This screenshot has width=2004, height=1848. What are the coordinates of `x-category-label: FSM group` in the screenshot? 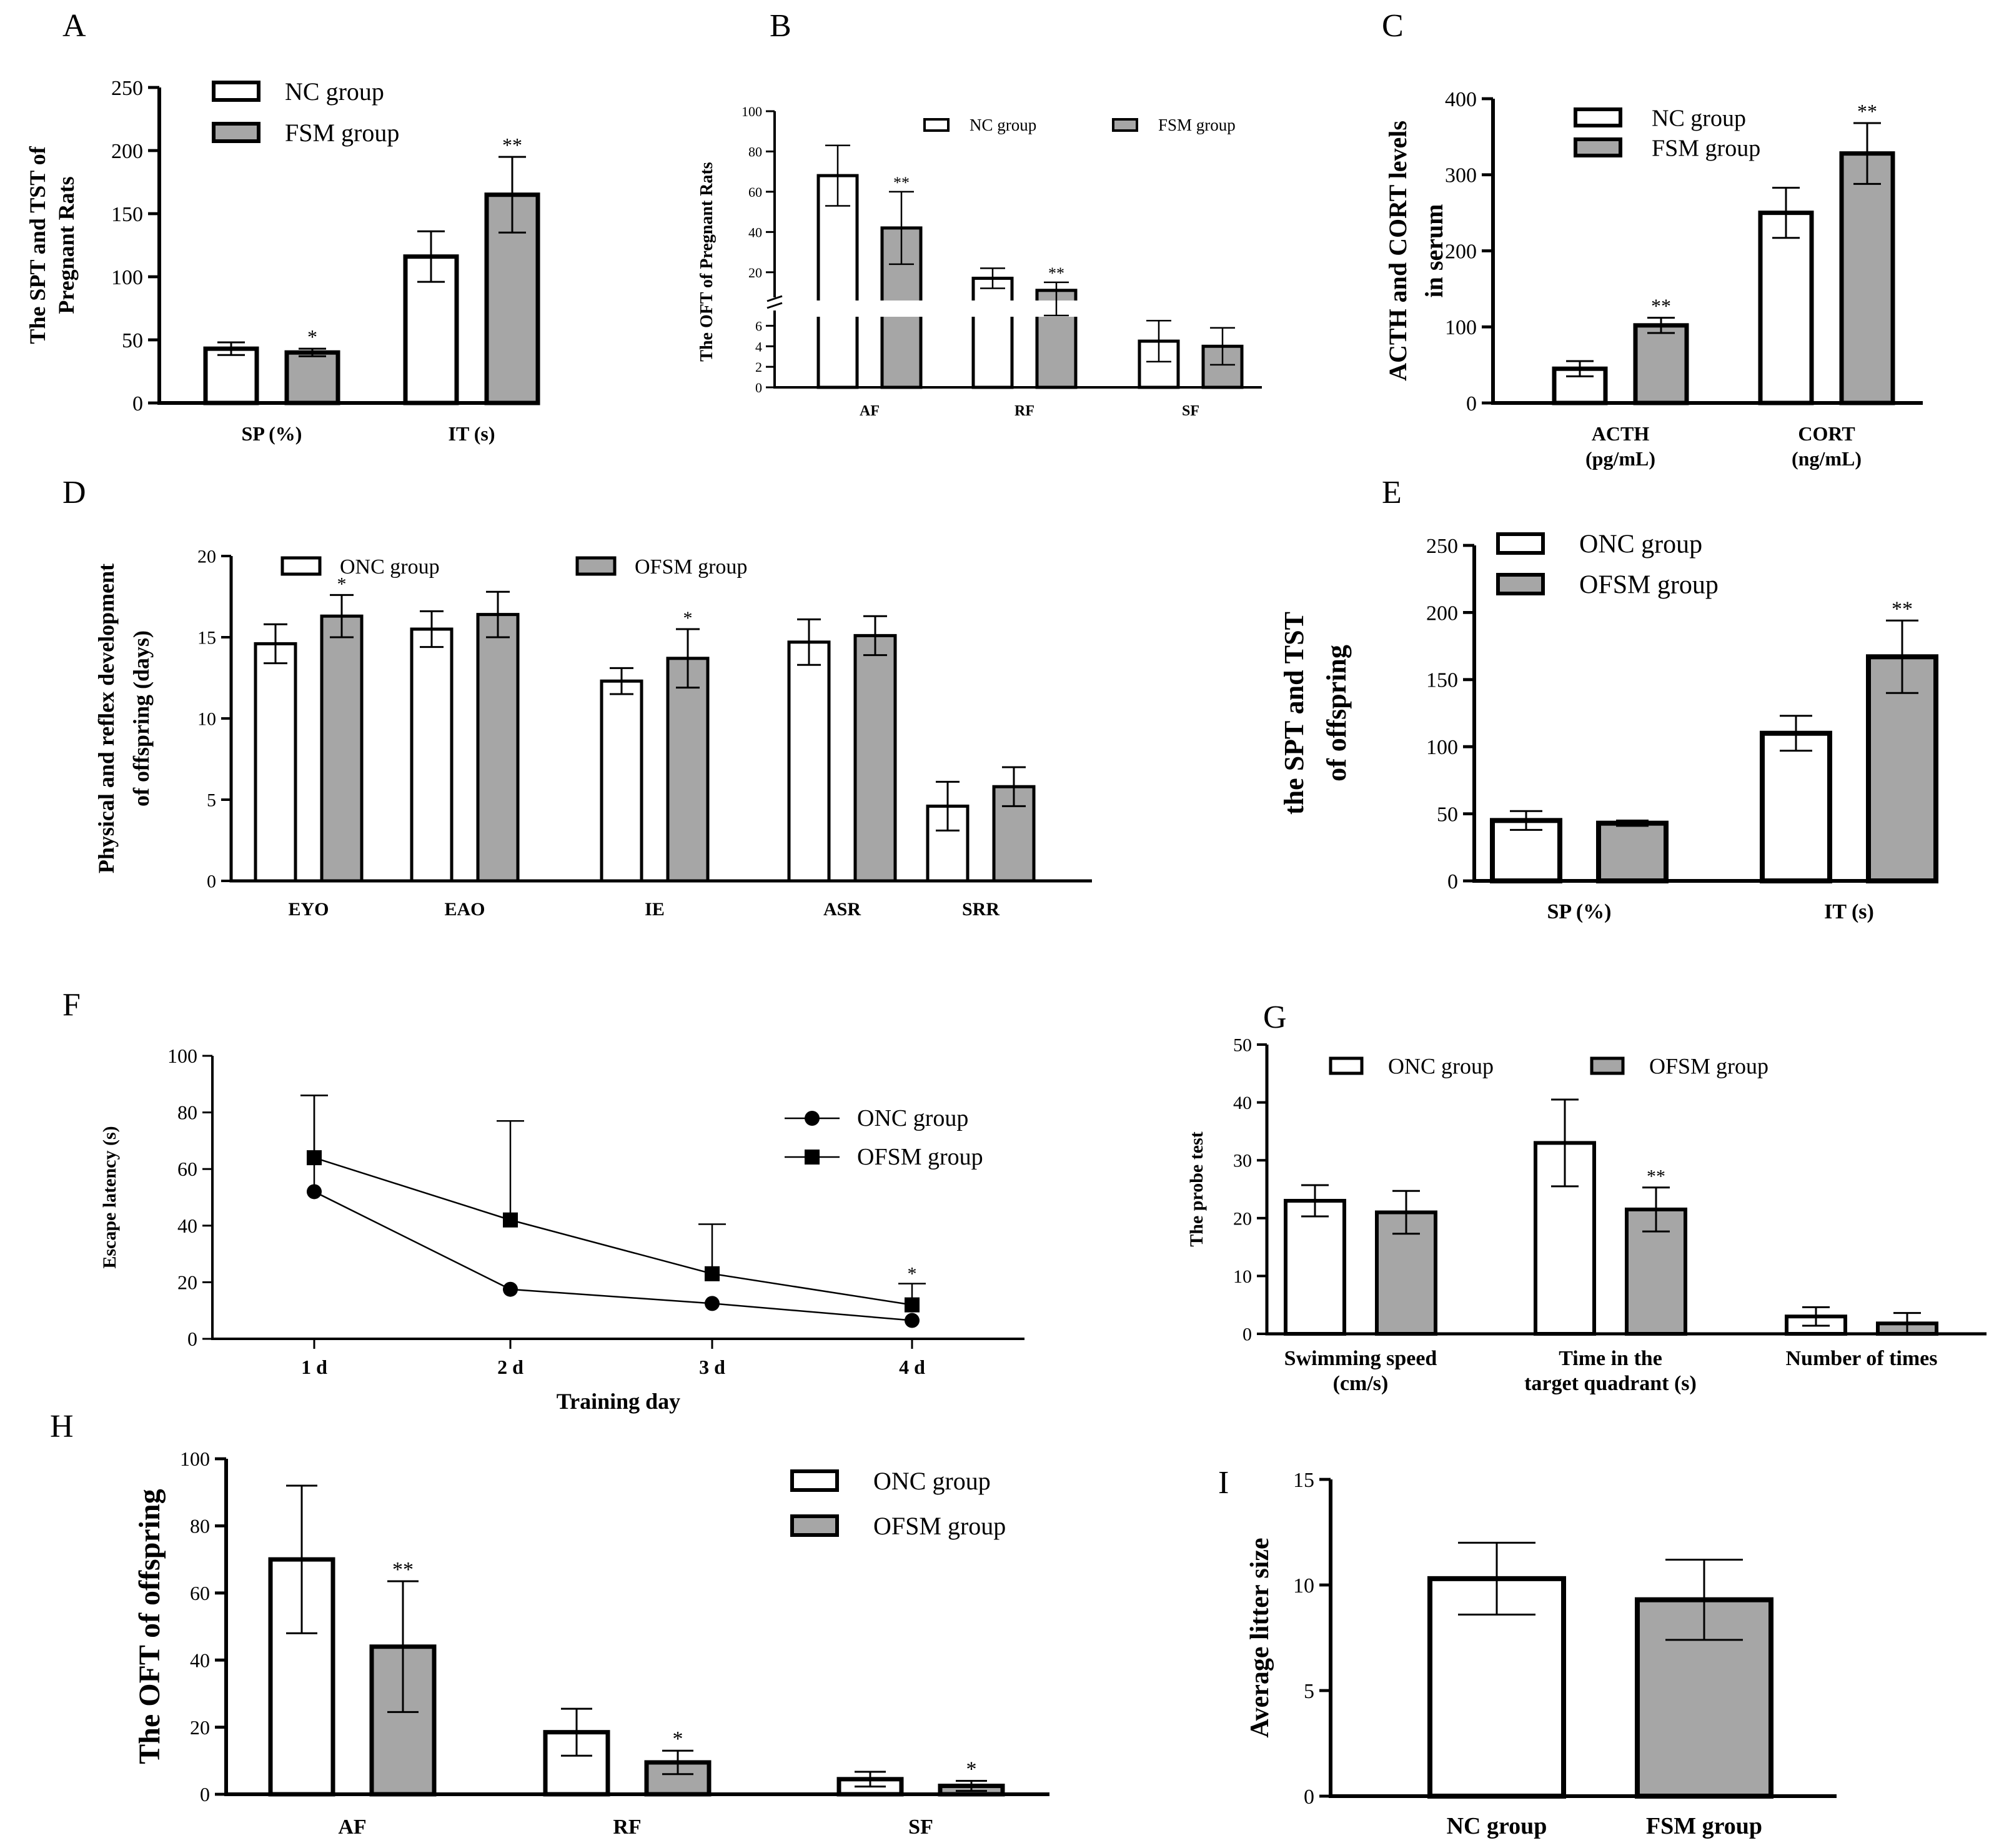 It's located at (1704, 1826).